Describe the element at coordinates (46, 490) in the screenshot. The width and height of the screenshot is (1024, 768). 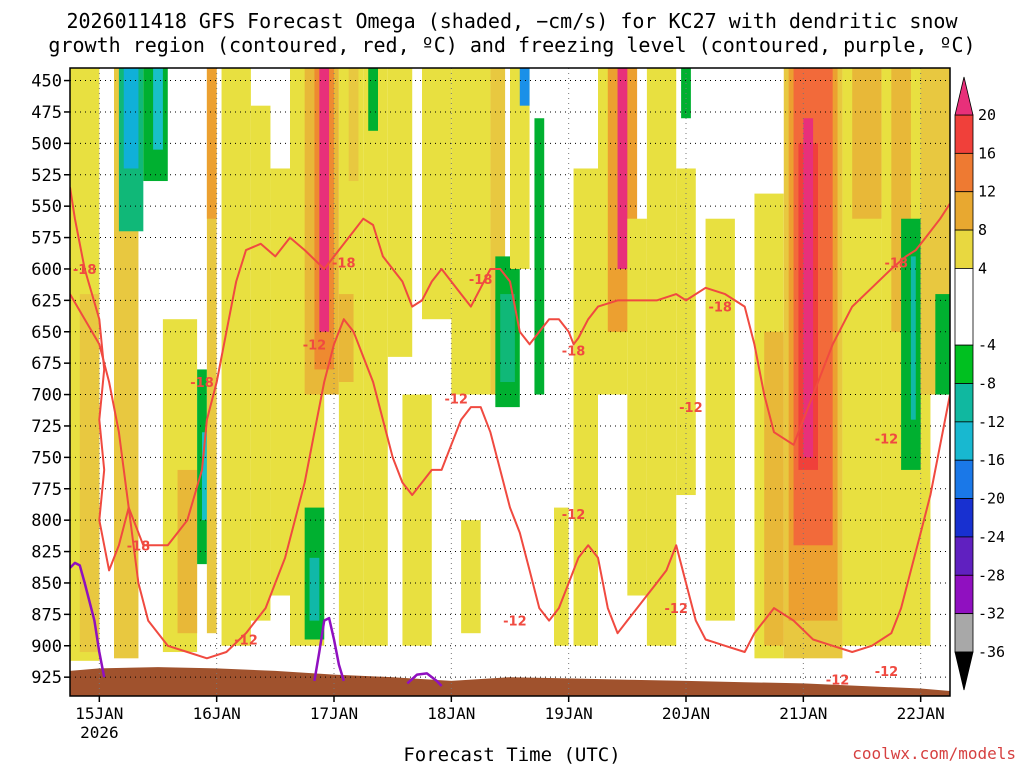
I see `y-tick-label-13: 775` at that location.